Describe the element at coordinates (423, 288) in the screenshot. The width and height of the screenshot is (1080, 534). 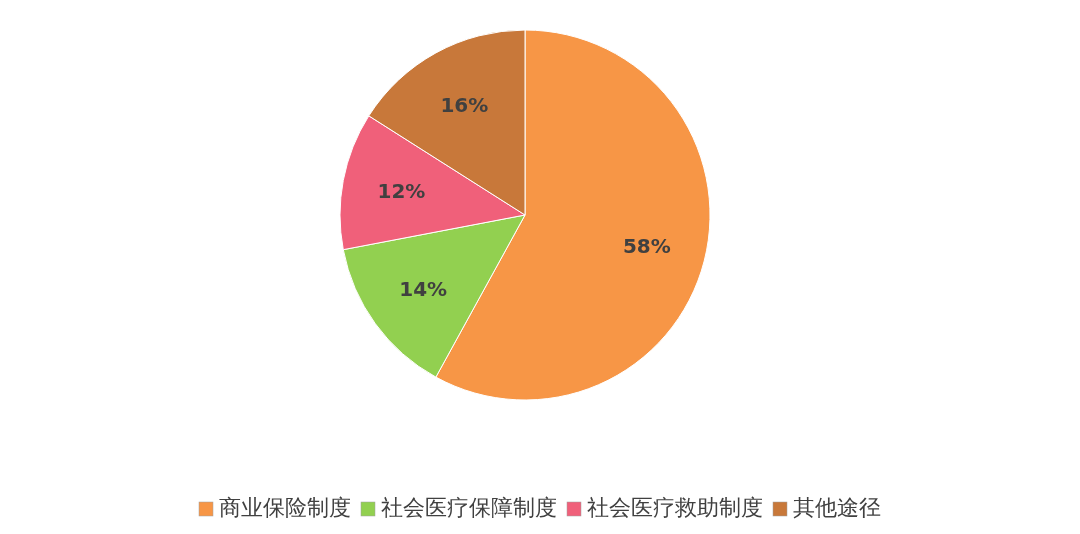
I see `data-label: 14%` at that location.